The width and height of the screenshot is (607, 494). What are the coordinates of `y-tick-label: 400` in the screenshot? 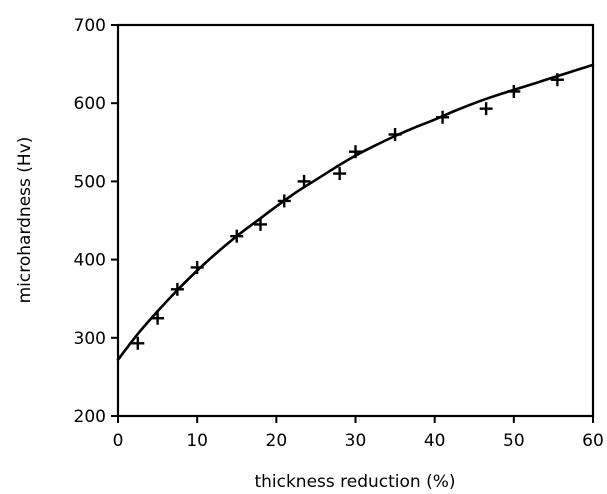 It's located at (90, 261).